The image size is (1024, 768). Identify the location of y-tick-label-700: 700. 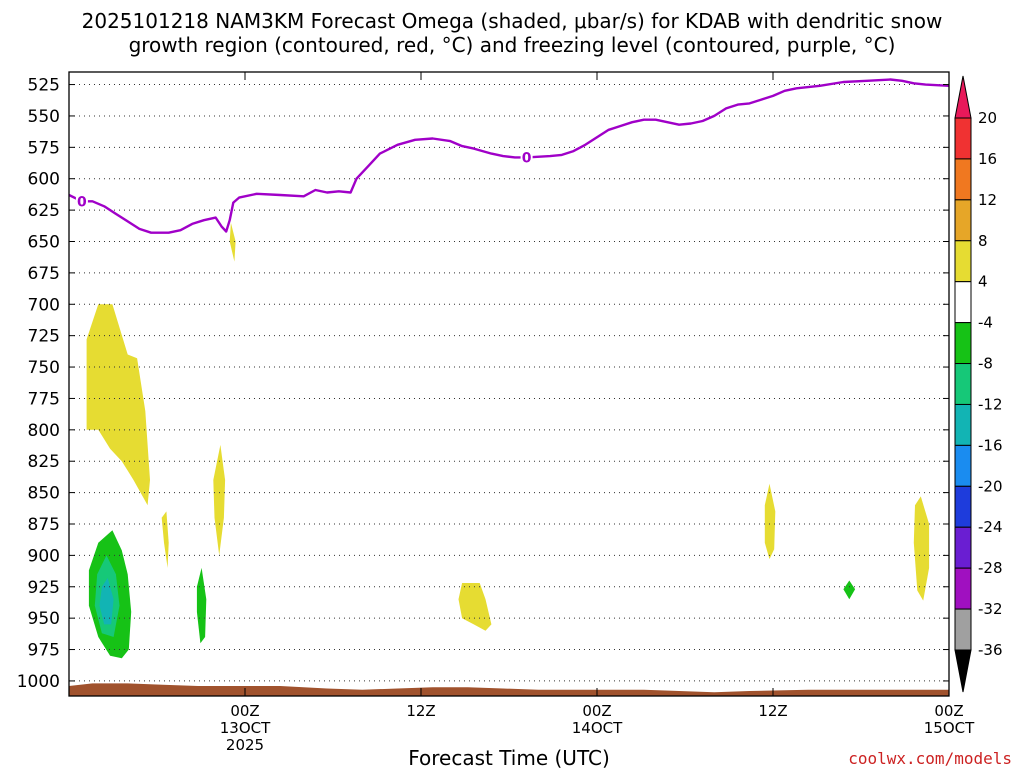
(44, 305).